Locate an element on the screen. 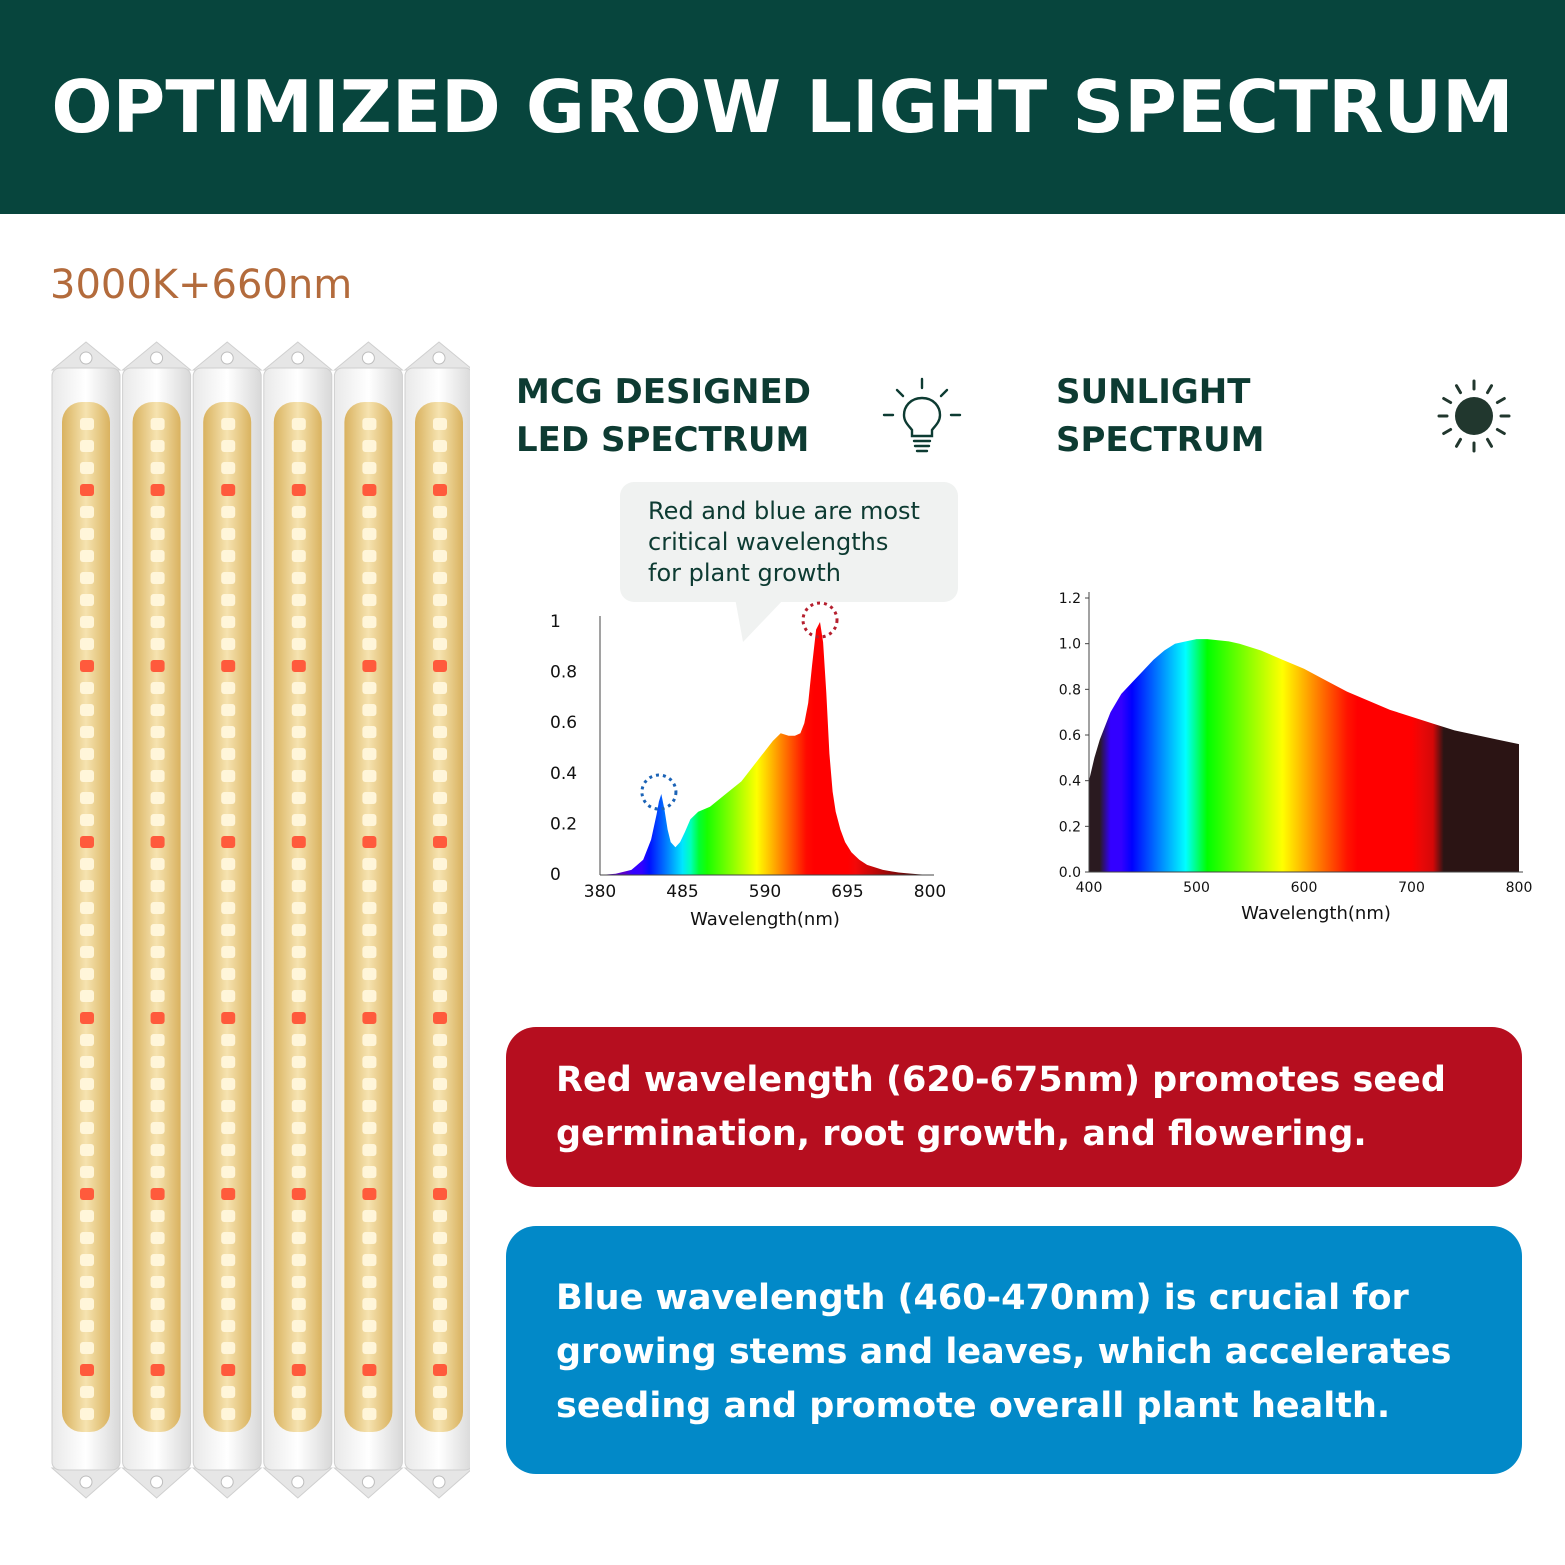 The height and width of the screenshot is (1565, 1565). callout-bubble is located at coordinates (789, 542).